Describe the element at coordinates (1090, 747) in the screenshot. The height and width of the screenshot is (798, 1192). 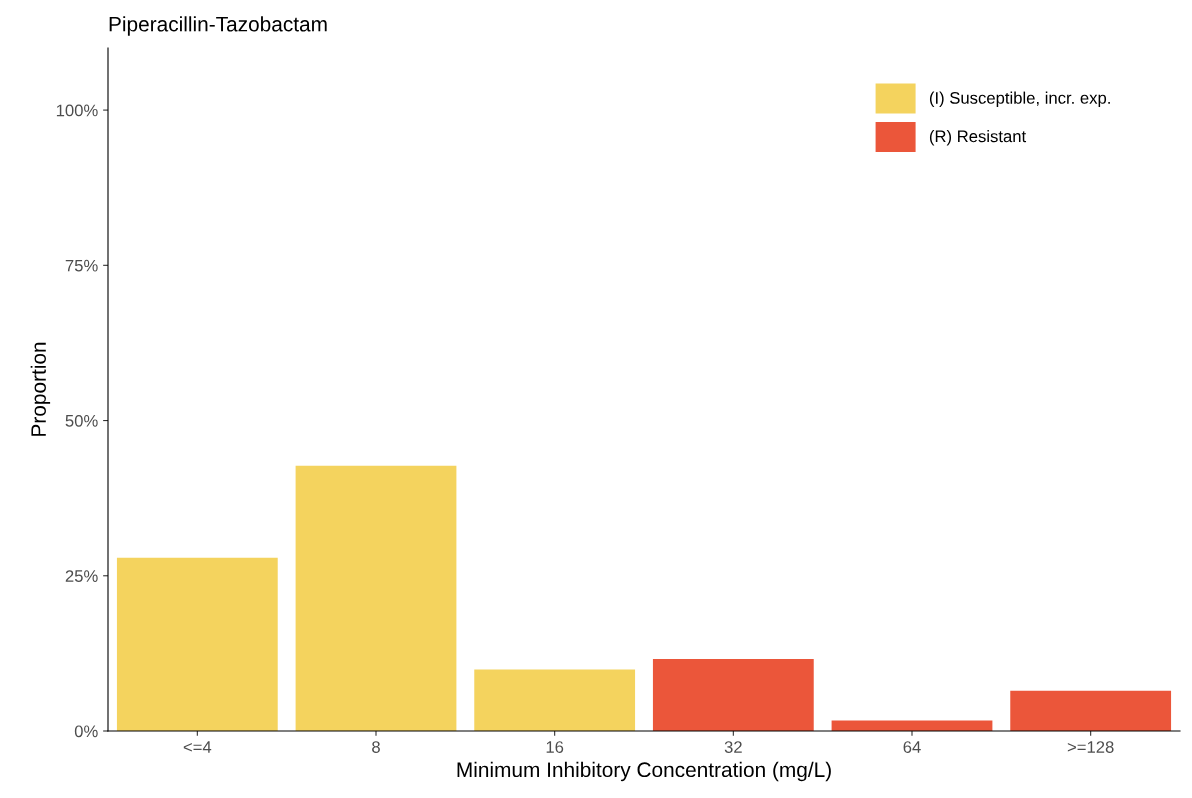
I see `x-tick-label: >=128` at that location.